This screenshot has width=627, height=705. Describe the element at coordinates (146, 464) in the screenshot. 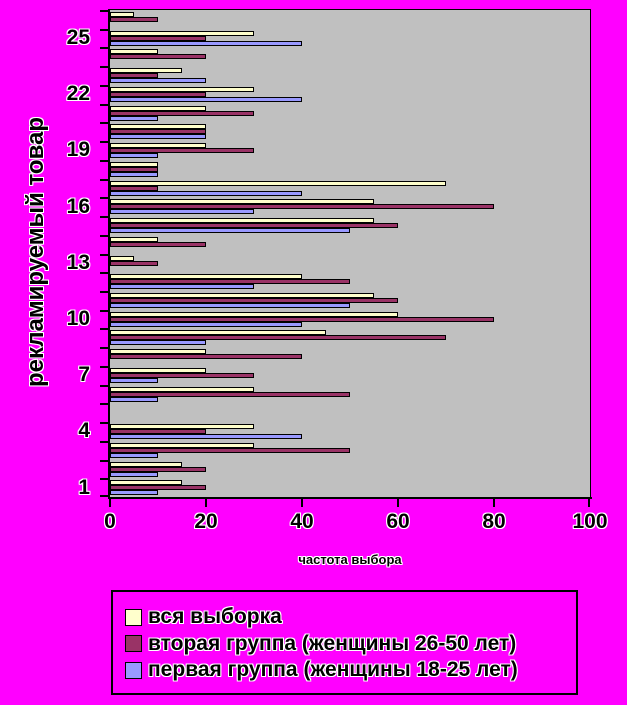

I see `bar-series1-cat2` at that location.